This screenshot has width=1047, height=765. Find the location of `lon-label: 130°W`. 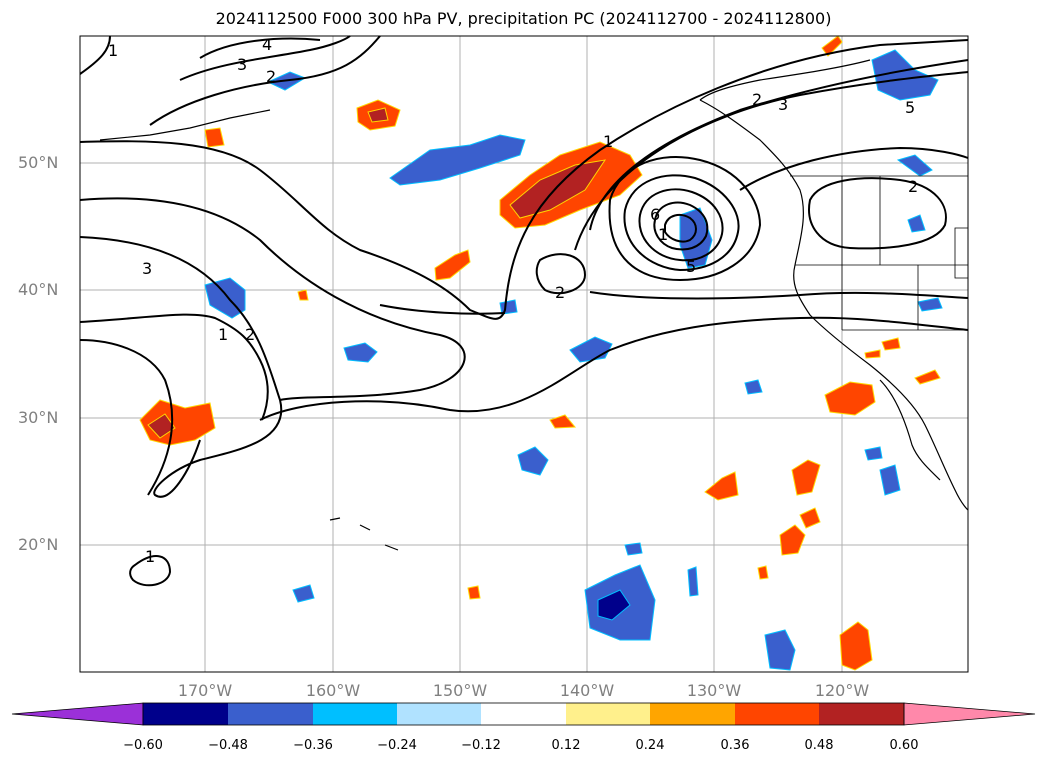

lon-label: 130°W is located at coordinates (714, 690).